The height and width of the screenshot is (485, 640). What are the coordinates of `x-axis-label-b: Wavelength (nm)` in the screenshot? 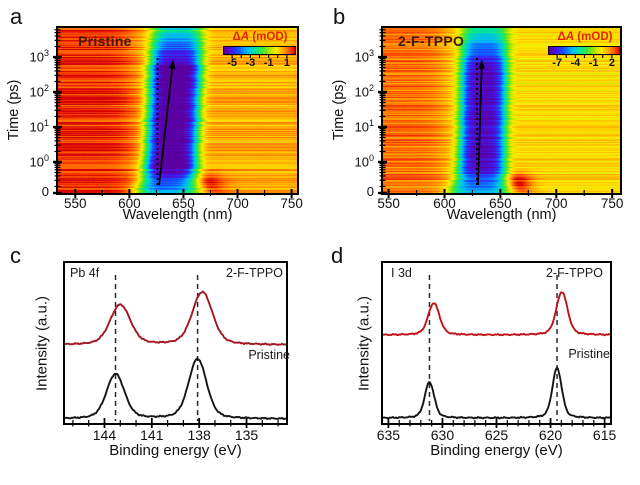 It's located at (501, 215).